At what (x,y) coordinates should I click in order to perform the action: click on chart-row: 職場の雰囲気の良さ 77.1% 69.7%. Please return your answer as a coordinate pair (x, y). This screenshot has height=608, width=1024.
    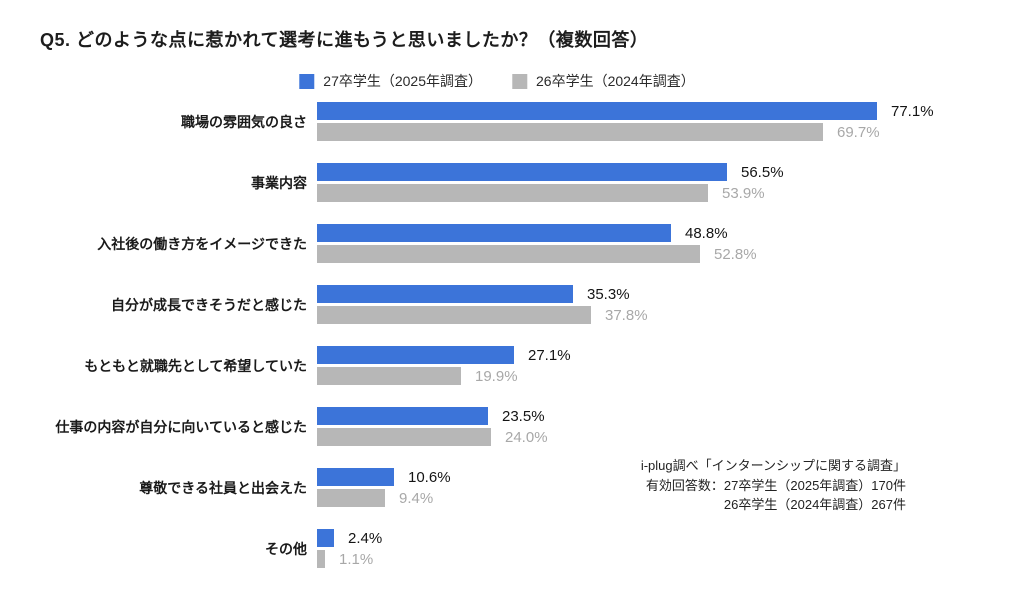
    Looking at the image, I should click on (512, 121).